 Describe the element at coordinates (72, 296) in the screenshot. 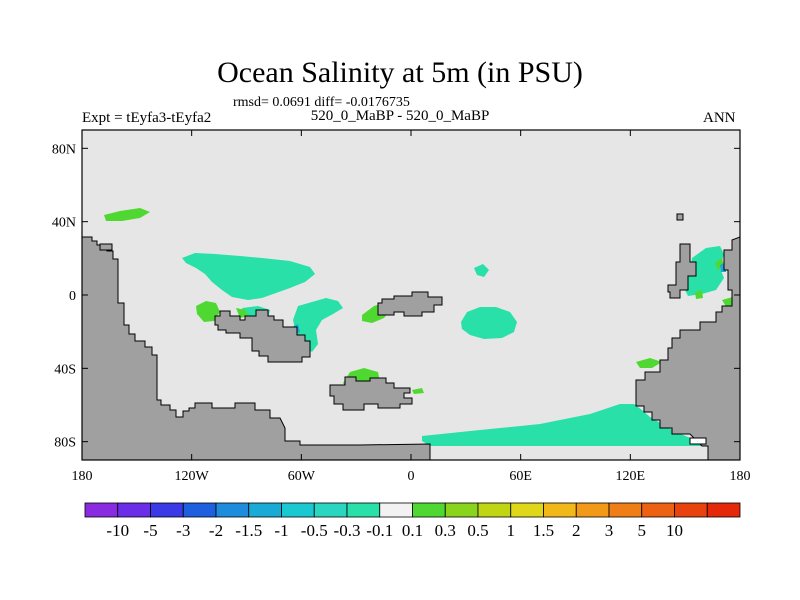

I see `y-tick-label: 0` at that location.